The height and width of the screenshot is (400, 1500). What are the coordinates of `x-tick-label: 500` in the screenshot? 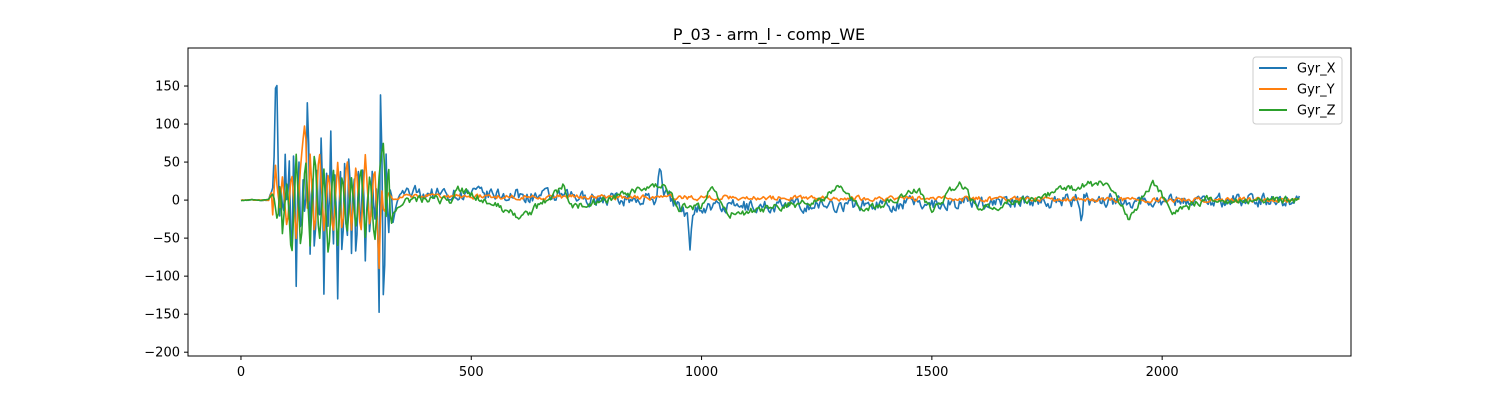 It's located at (471, 372).